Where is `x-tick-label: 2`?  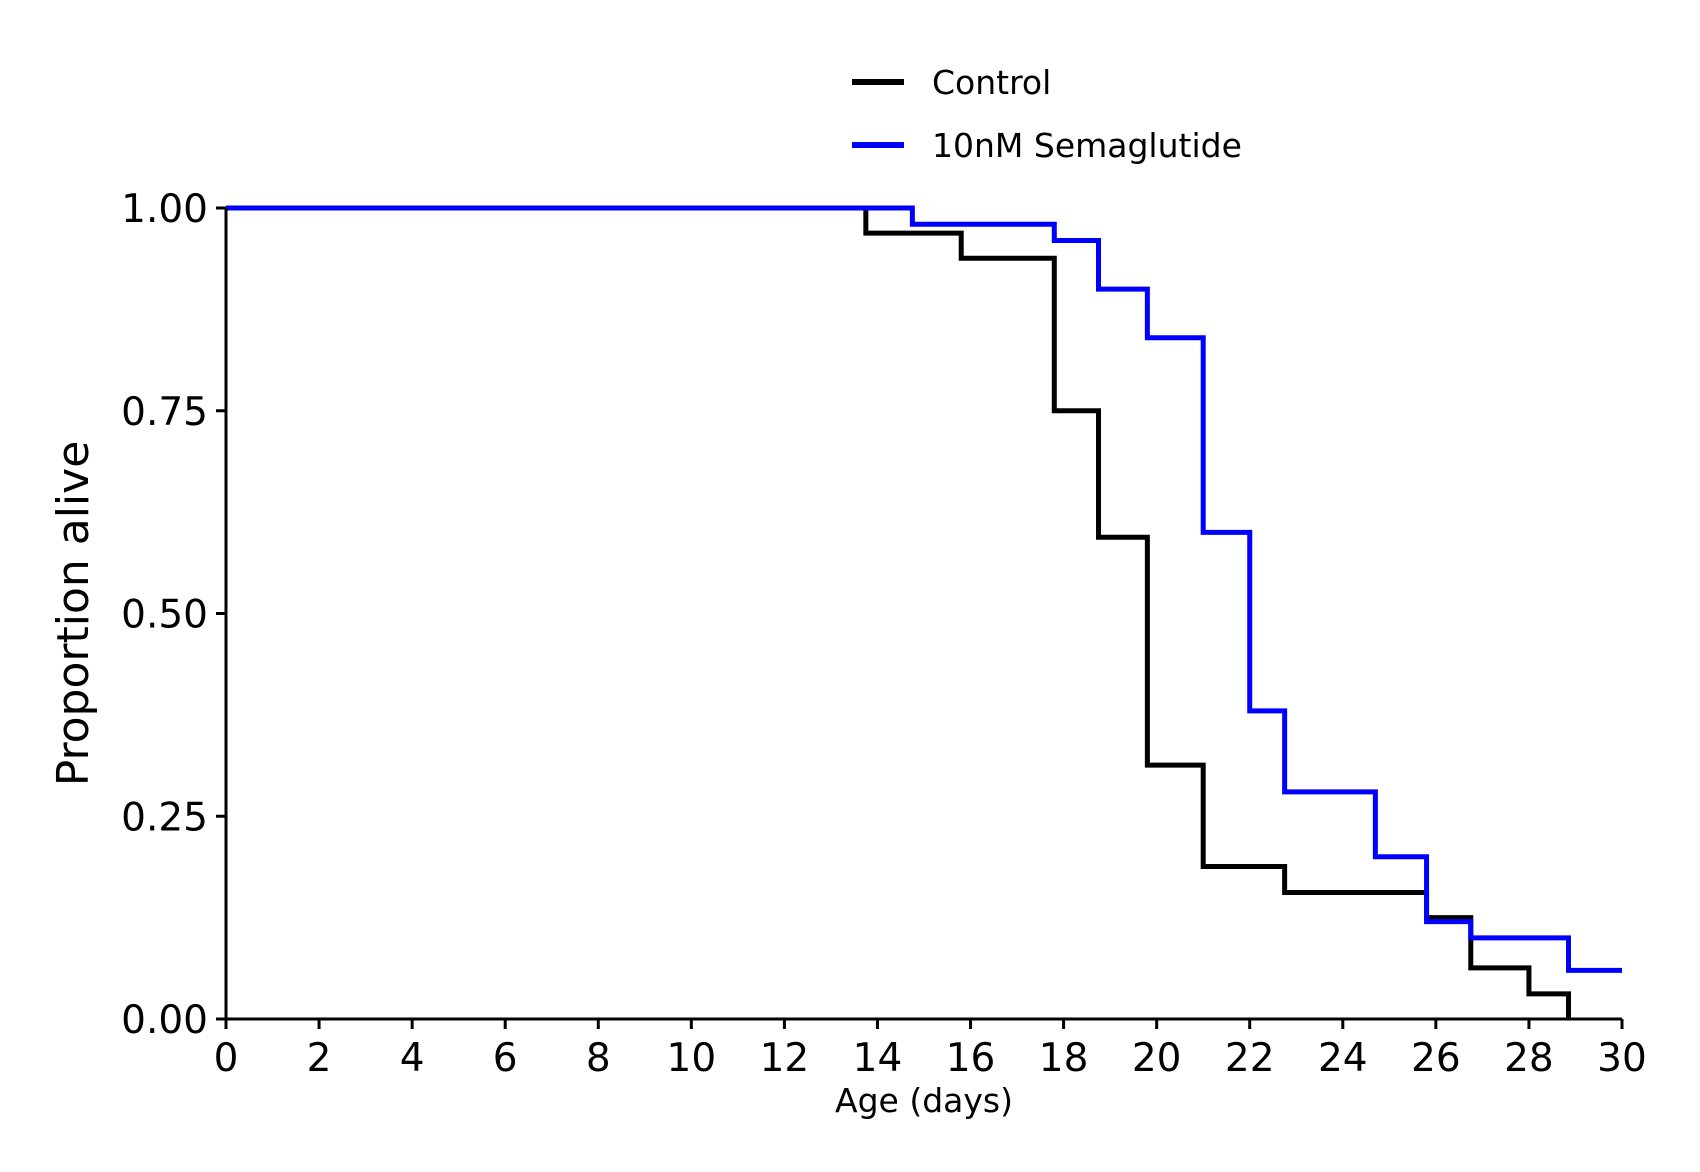
x-tick-label: 2 is located at coordinates (319, 1058).